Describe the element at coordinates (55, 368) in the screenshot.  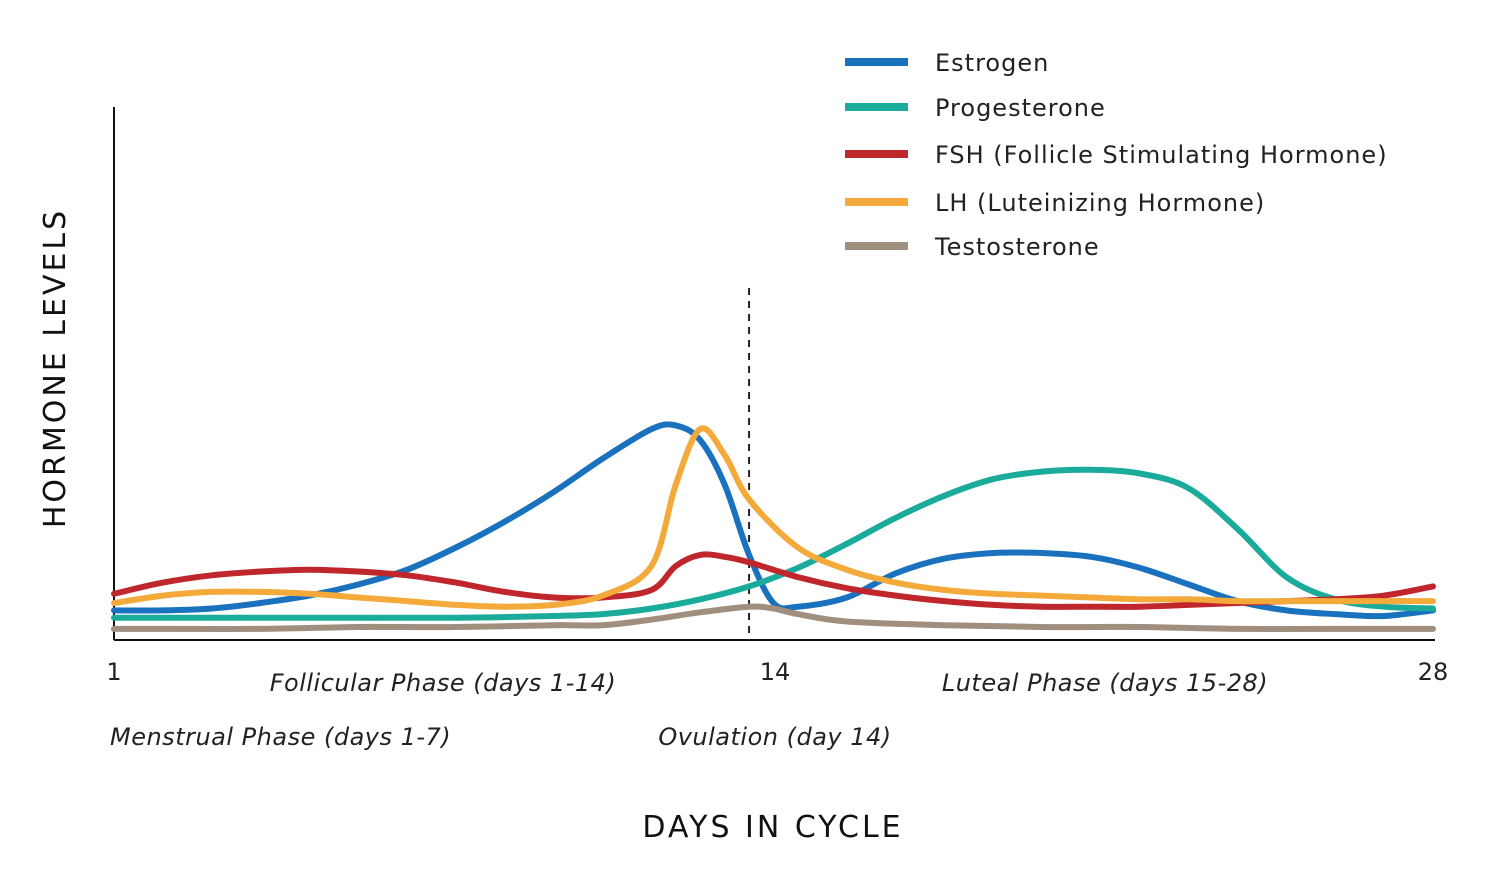
I see `y-axis-title: HORMONE LEVELS` at that location.